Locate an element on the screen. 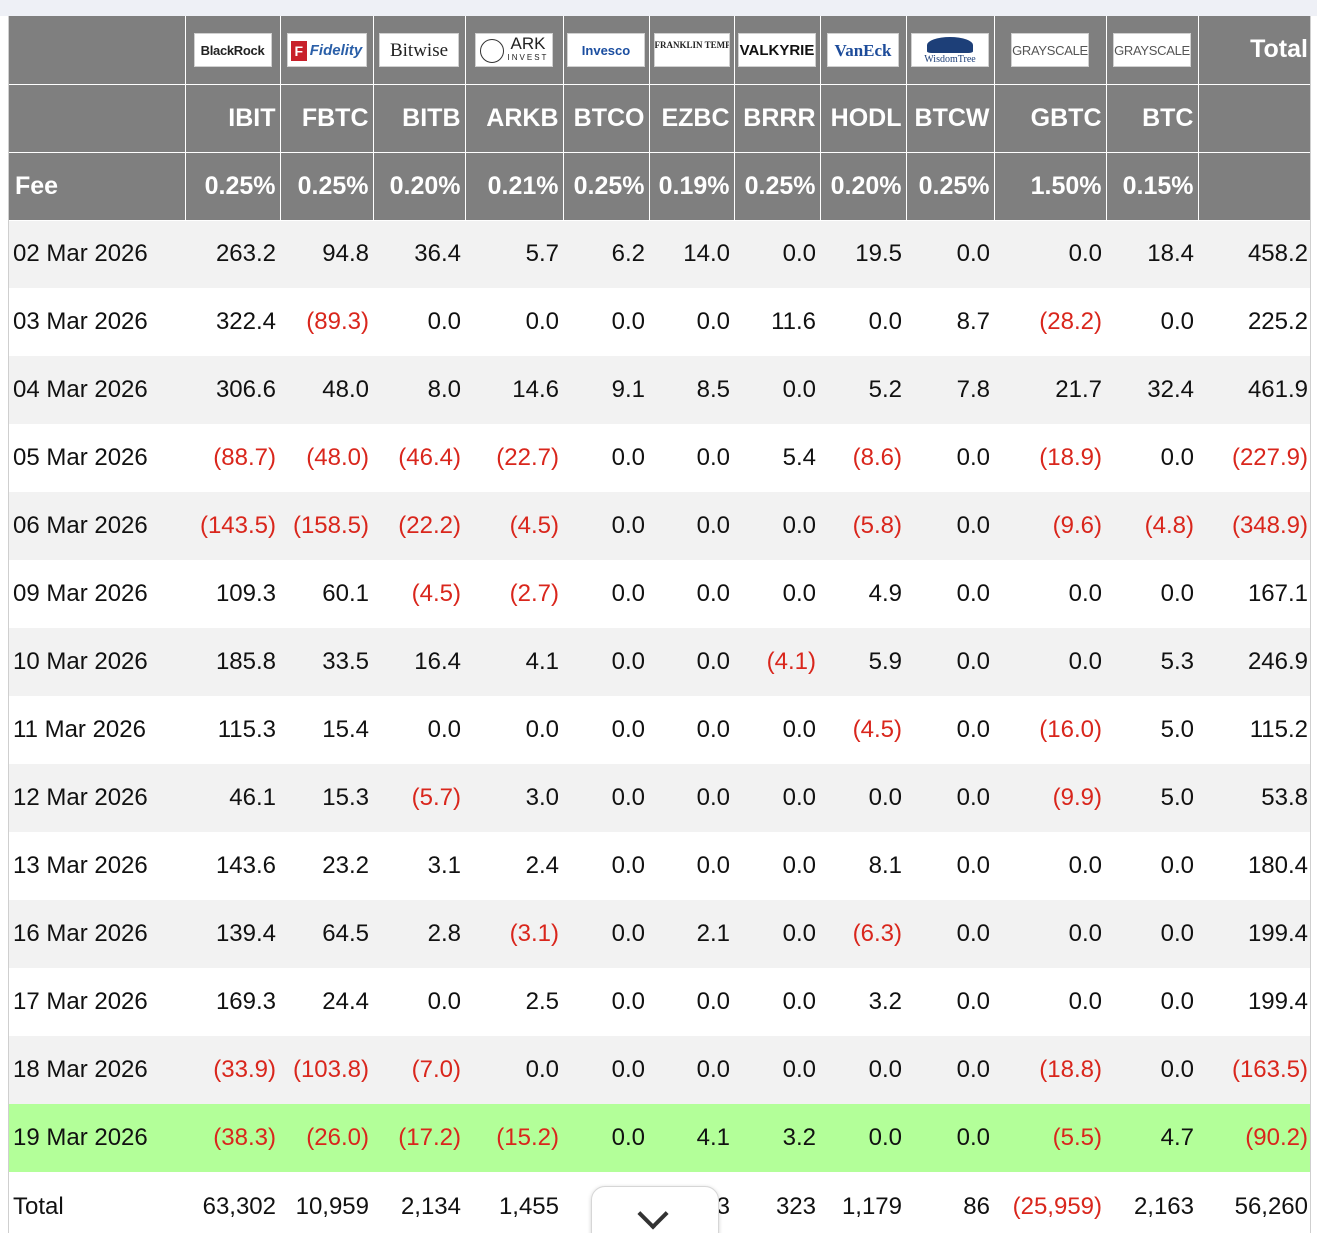 This screenshot has height=1233, width=1317. flow-cell: 46.1 is located at coordinates (232, 798).